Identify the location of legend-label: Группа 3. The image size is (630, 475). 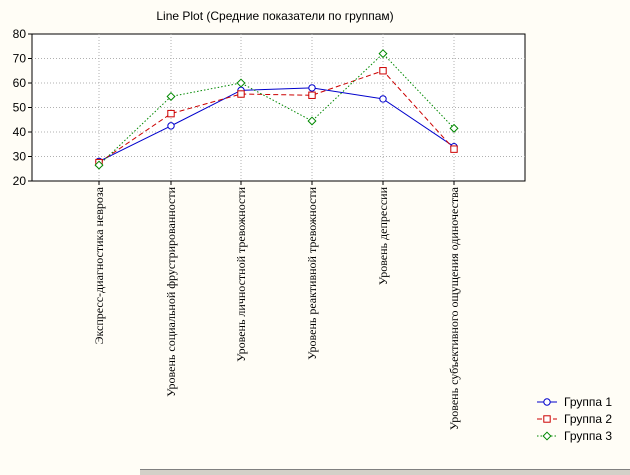
(588, 436).